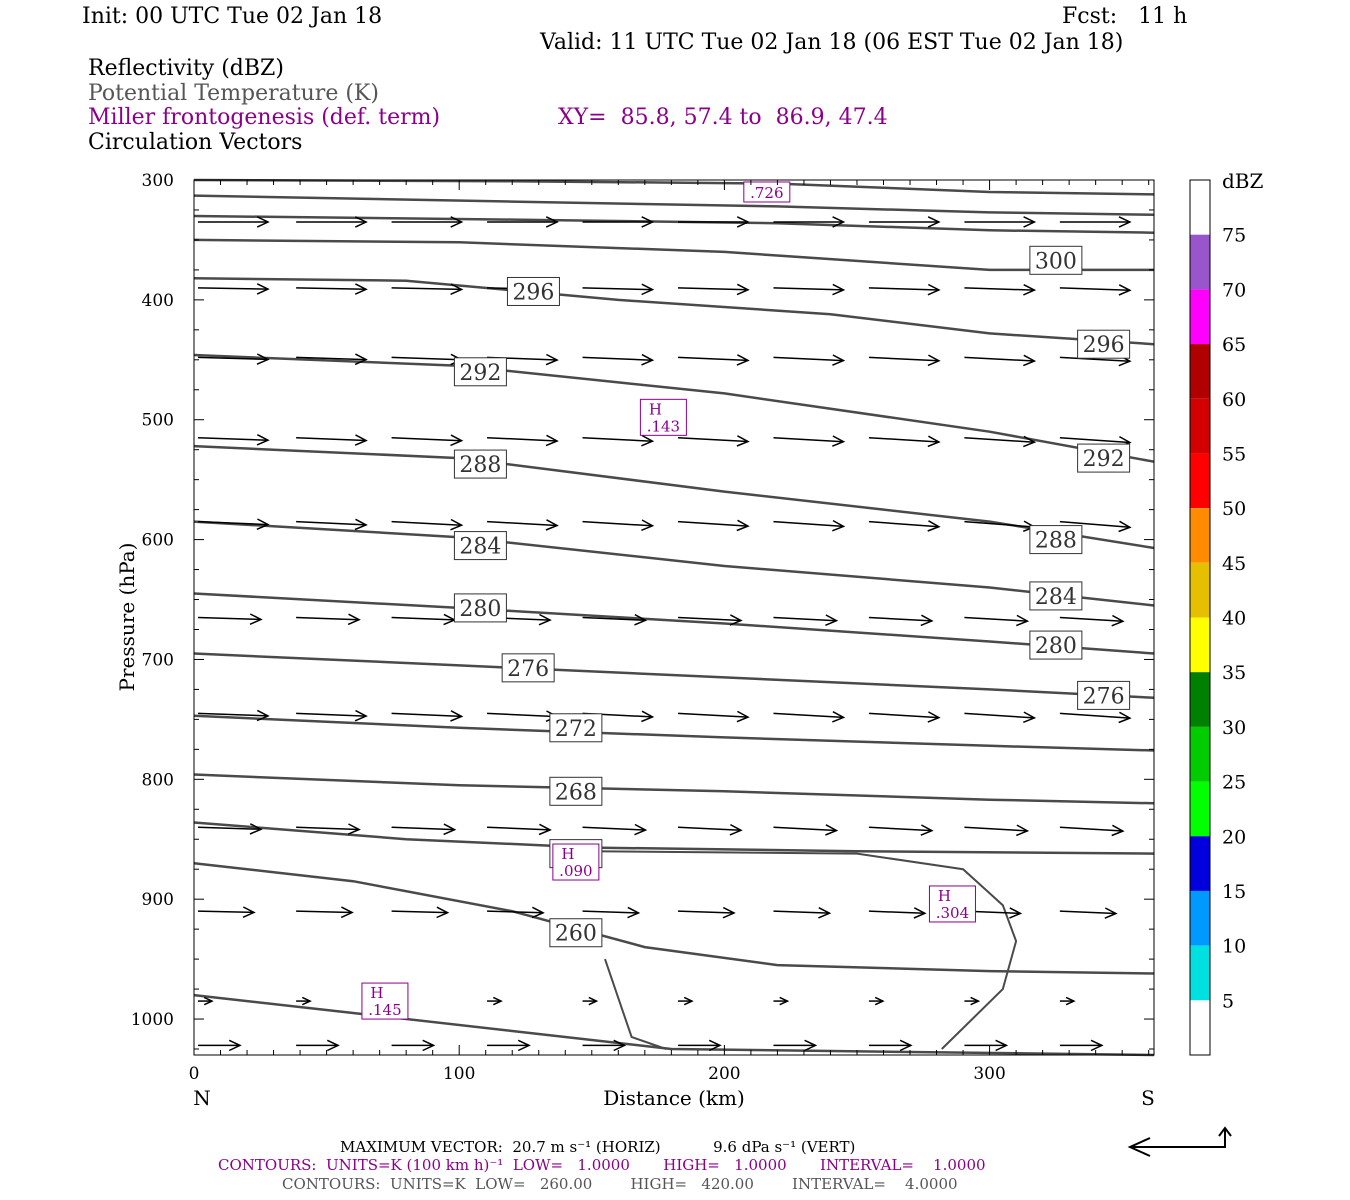  I want to click on colorbar-level-label: 65, so click(1234, 345).